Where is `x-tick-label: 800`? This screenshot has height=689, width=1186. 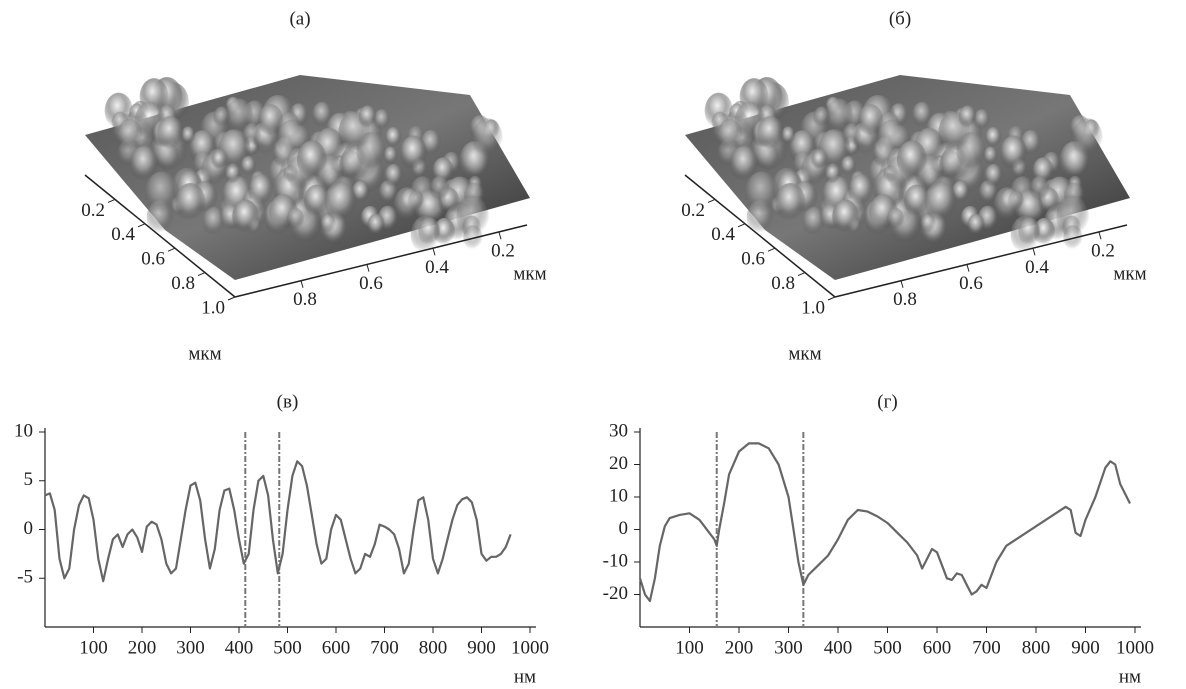
x-tick-label: 800 is located at coordinates (433, 647).